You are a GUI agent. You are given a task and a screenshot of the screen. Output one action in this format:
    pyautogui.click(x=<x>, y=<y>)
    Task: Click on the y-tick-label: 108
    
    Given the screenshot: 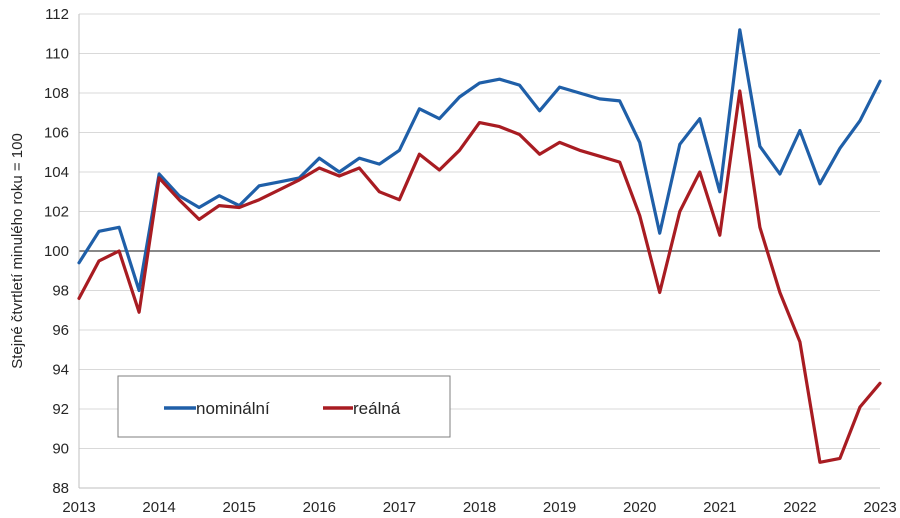 What is the action you would take?
    pyautogui.click(x=56, y=93)
    